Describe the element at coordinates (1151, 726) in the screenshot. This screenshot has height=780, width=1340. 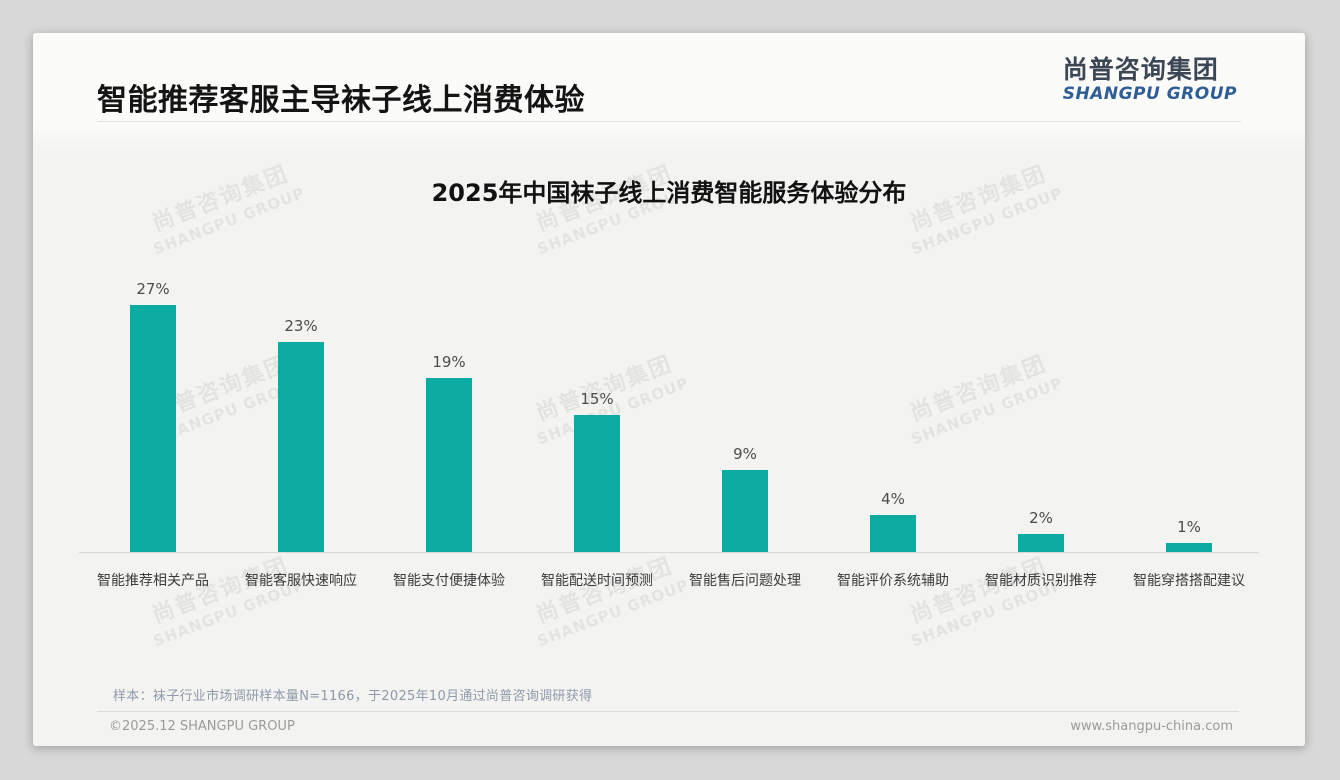
I see `website-url: www.shangpu-china.com` at that location.